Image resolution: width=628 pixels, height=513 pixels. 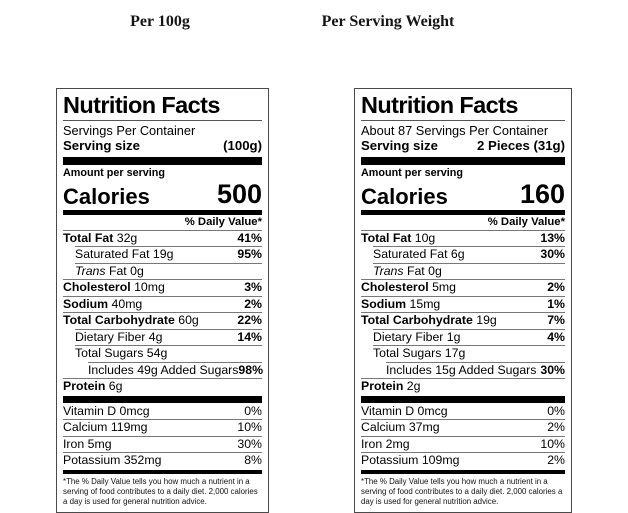 What do you see at coordinates (162, 304) in the screenshot?
I see `nutrient-row: Sodium 40mg 2%` at bounding box center [162, 304].